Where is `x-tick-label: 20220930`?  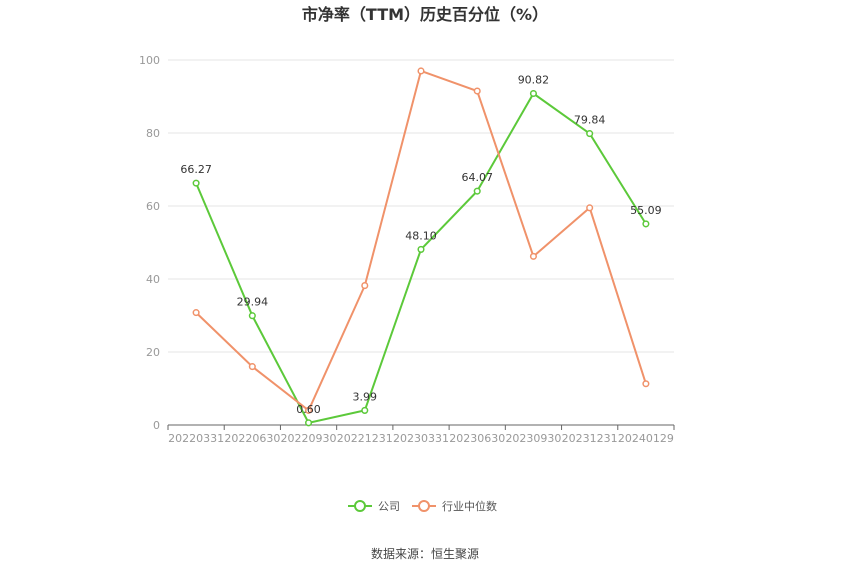
x-tick-label: 20220930 is located at coordinates (309, 438).